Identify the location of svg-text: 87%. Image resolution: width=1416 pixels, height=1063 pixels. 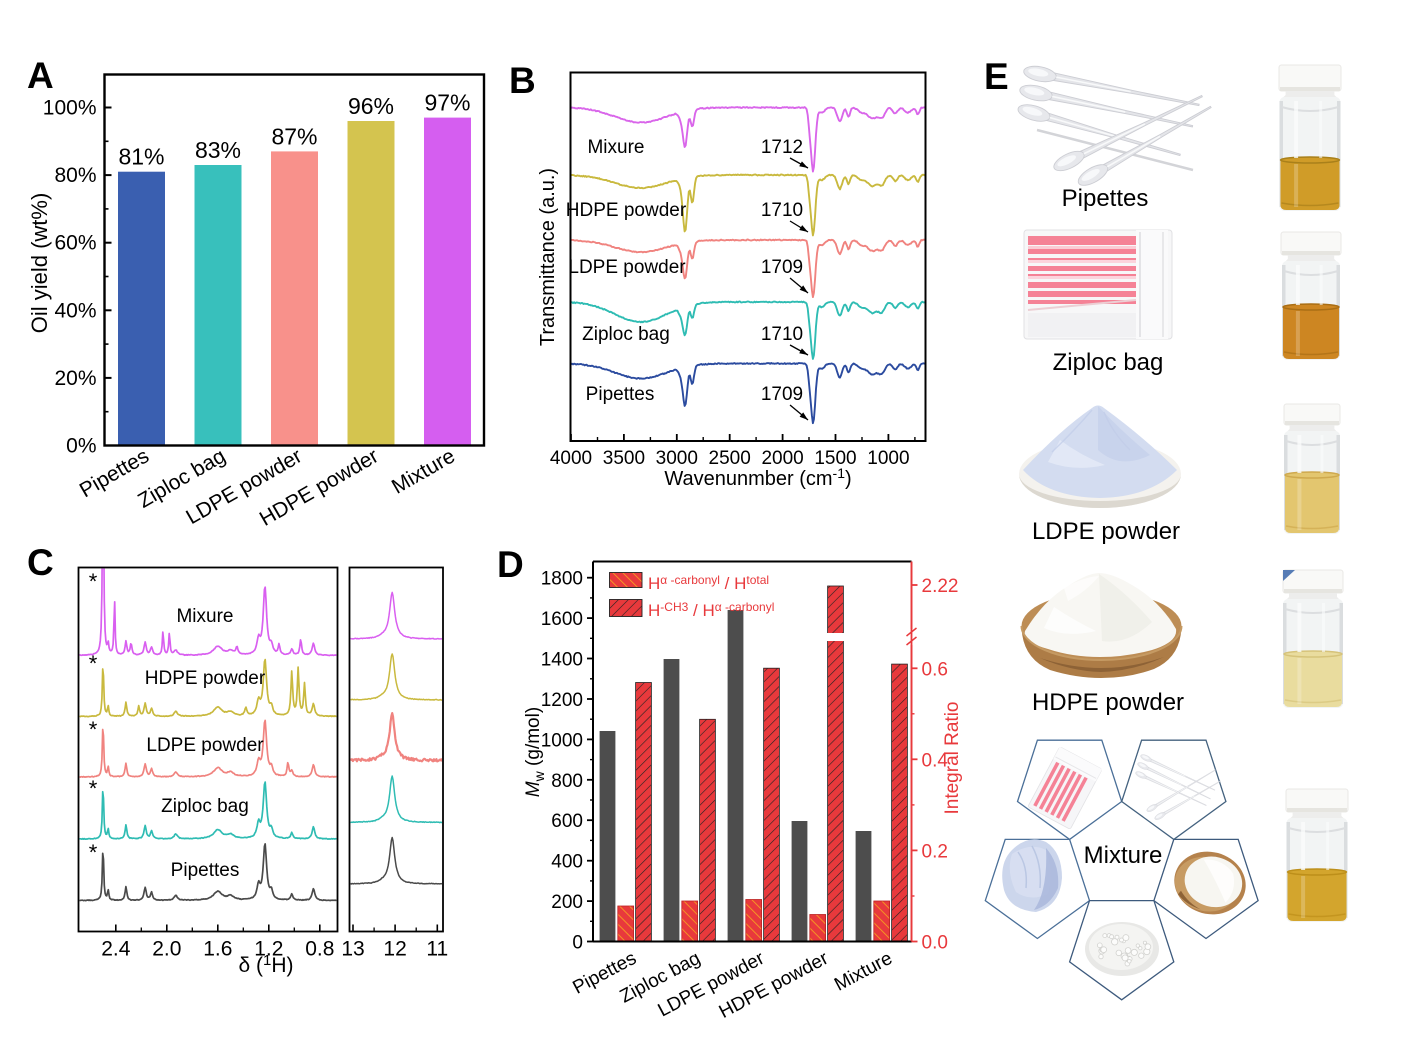
(294, 136).